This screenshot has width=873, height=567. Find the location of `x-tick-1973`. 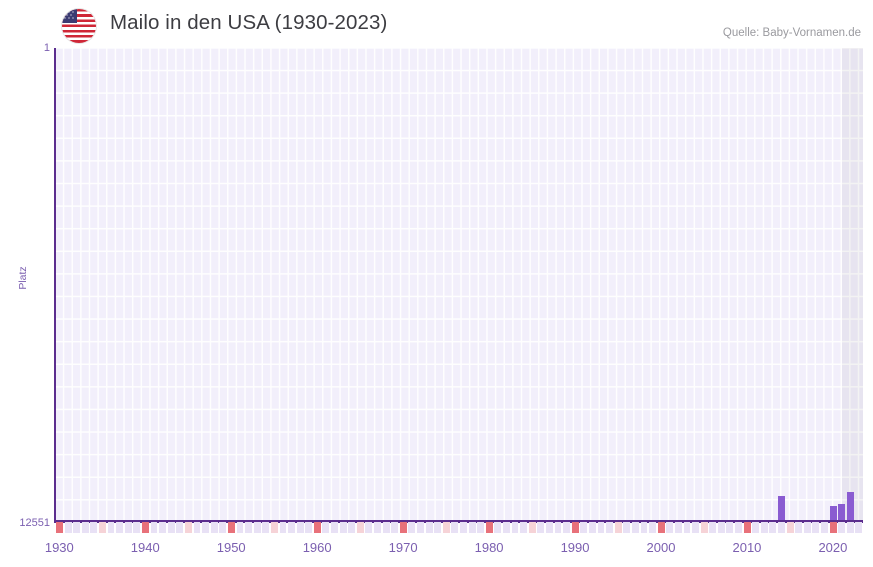

x-tick-1973 is located at coordinates (429, 527).